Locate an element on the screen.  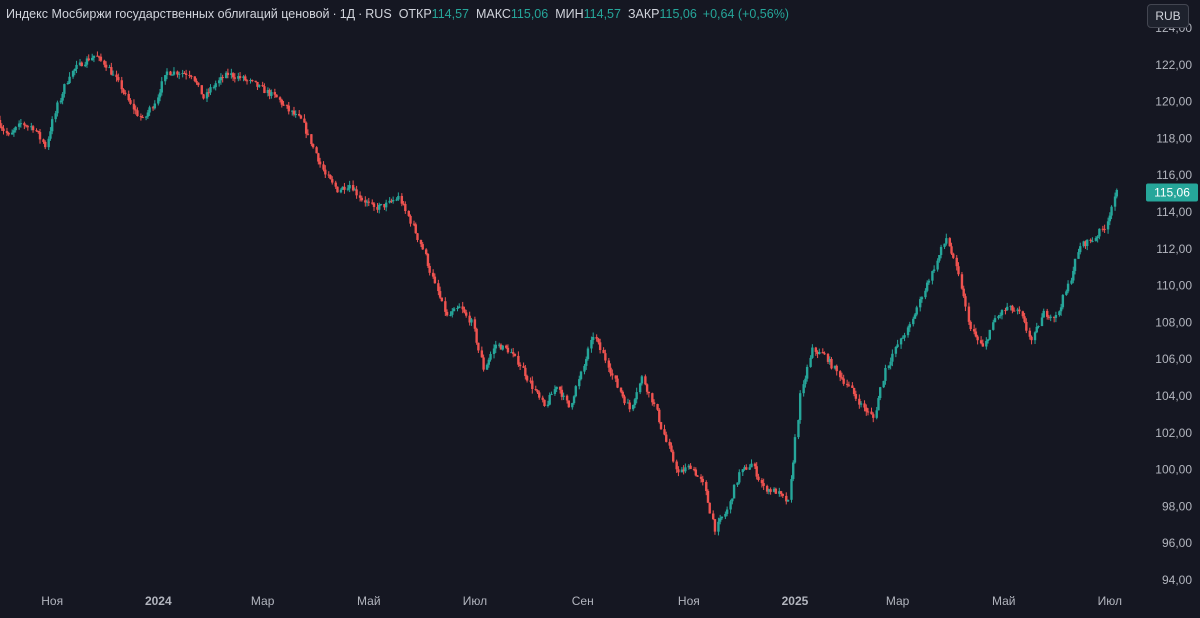
y-tick-label: 94,00 is located at coordinates (1177, 580).